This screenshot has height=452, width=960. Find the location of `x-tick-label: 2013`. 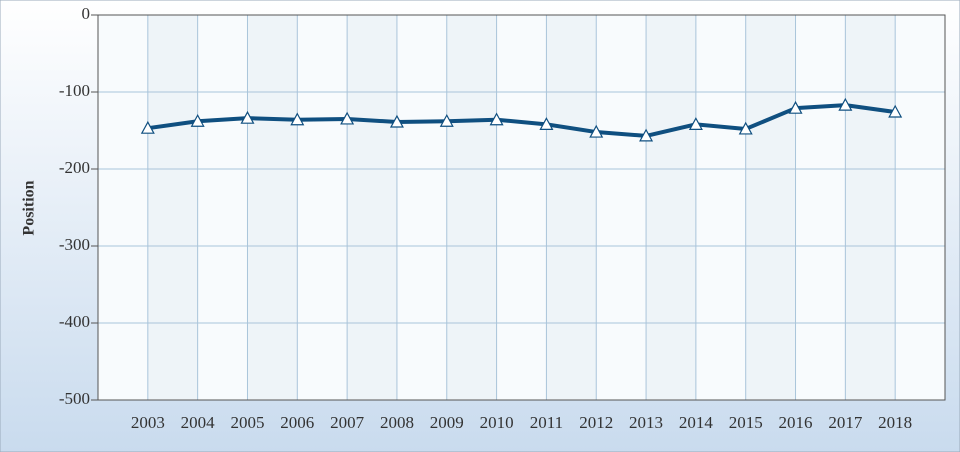

x-tick-label: 2013 is located at coordinates (646, 422).